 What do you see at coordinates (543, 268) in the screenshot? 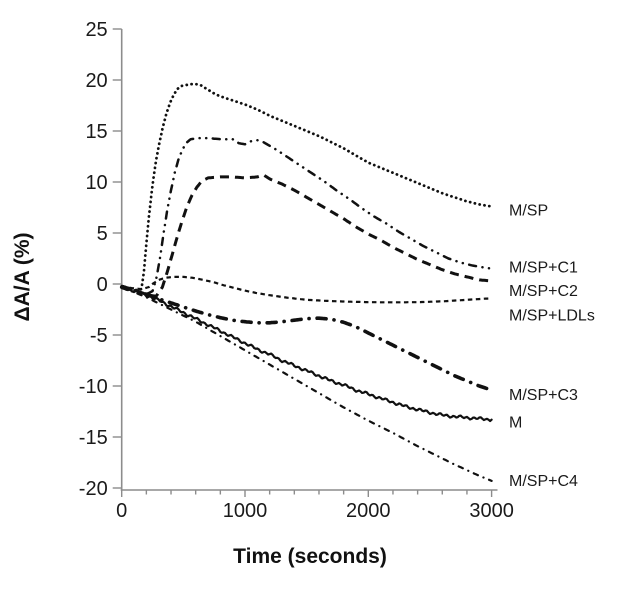
I see `curve-label-m-sp-c1: M/SP+C1` at bounding box center [543, 268].